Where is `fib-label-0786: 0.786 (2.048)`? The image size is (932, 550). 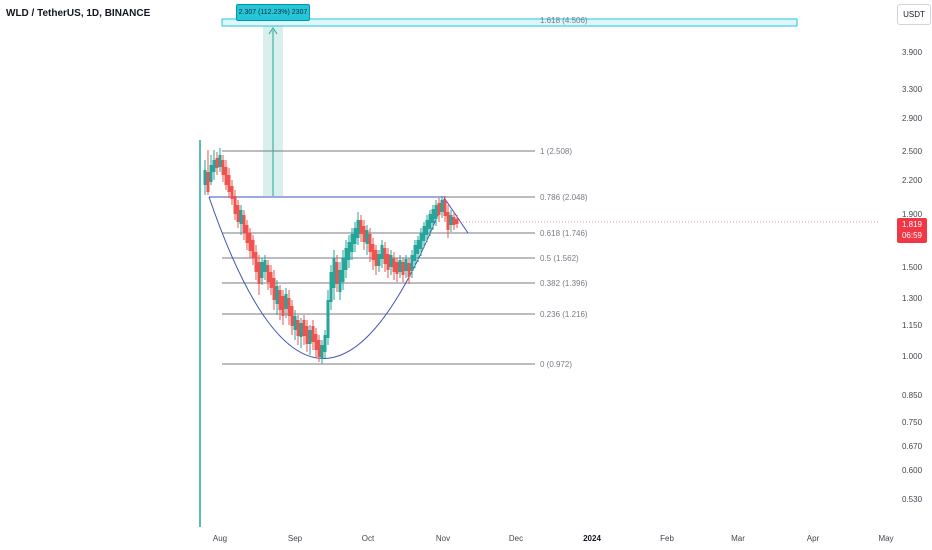
fib-label-0786: 0.786 (2.048) is located at coordinates (564, 197).